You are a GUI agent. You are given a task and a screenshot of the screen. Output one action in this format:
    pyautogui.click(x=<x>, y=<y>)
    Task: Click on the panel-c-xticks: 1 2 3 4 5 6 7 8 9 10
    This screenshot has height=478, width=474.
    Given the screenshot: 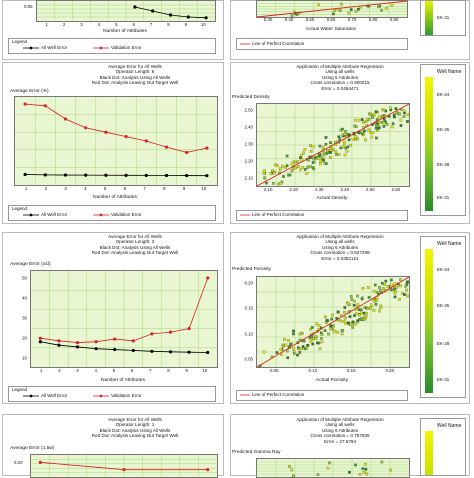 What is the action you would take?
    pyautogui.click(x=115, y=189)
    